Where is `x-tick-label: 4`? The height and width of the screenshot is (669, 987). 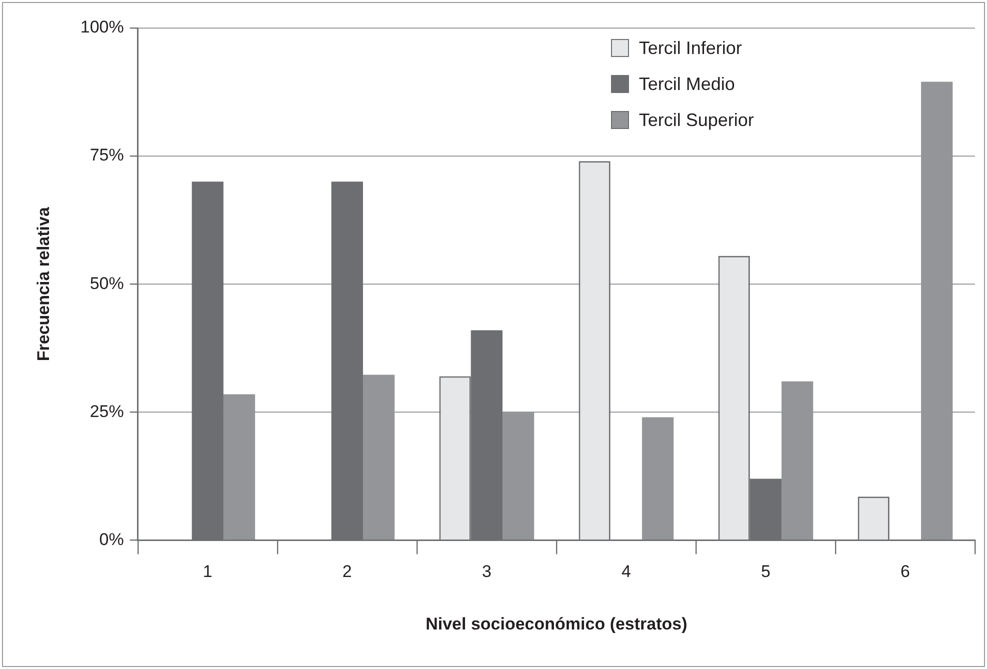
x-tick-label: 4 is located at coordinates (626, 572).